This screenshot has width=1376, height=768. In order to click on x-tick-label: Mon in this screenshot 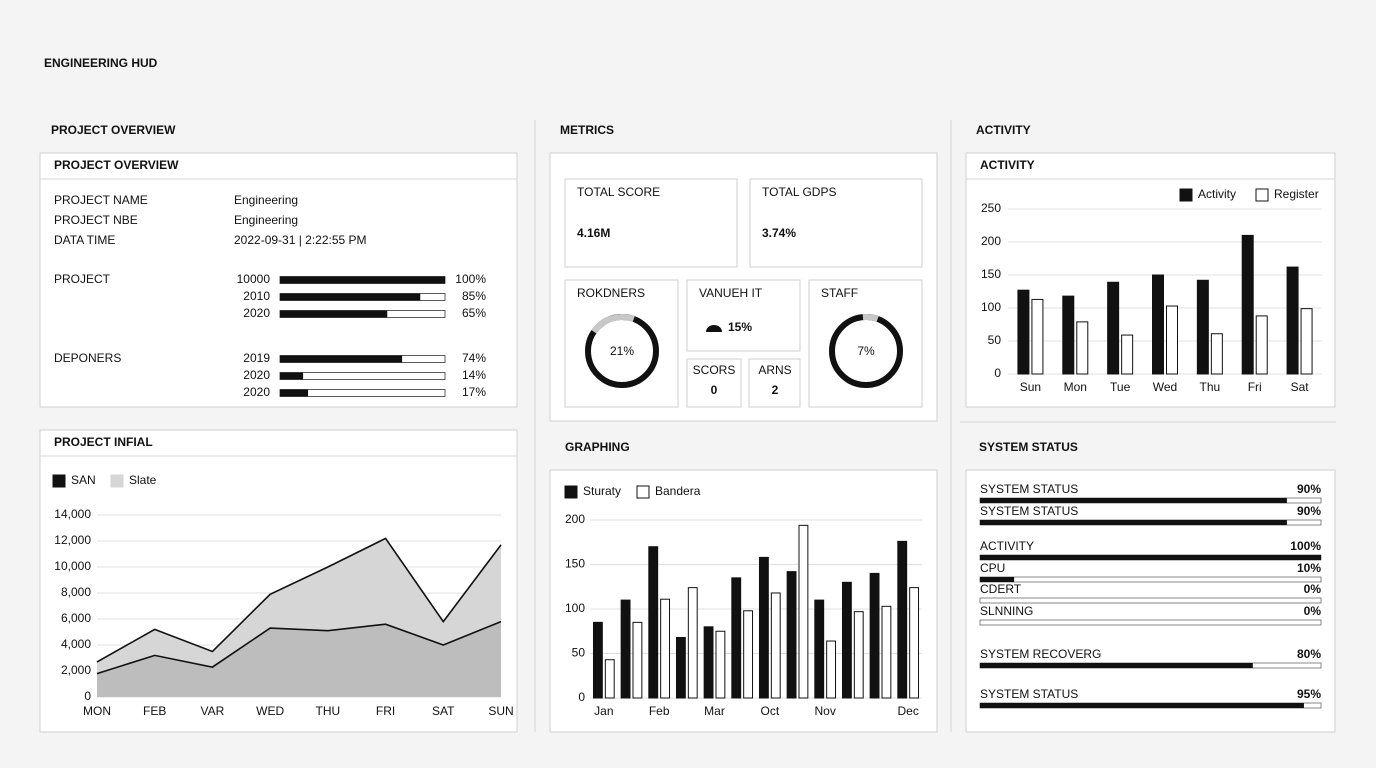, I will do `click(1075, 387)`.